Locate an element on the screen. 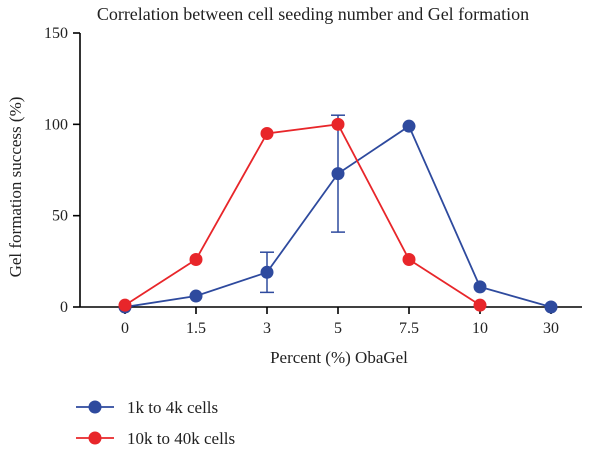  y-tick-label: 100 is located at coordinates (56, 124).